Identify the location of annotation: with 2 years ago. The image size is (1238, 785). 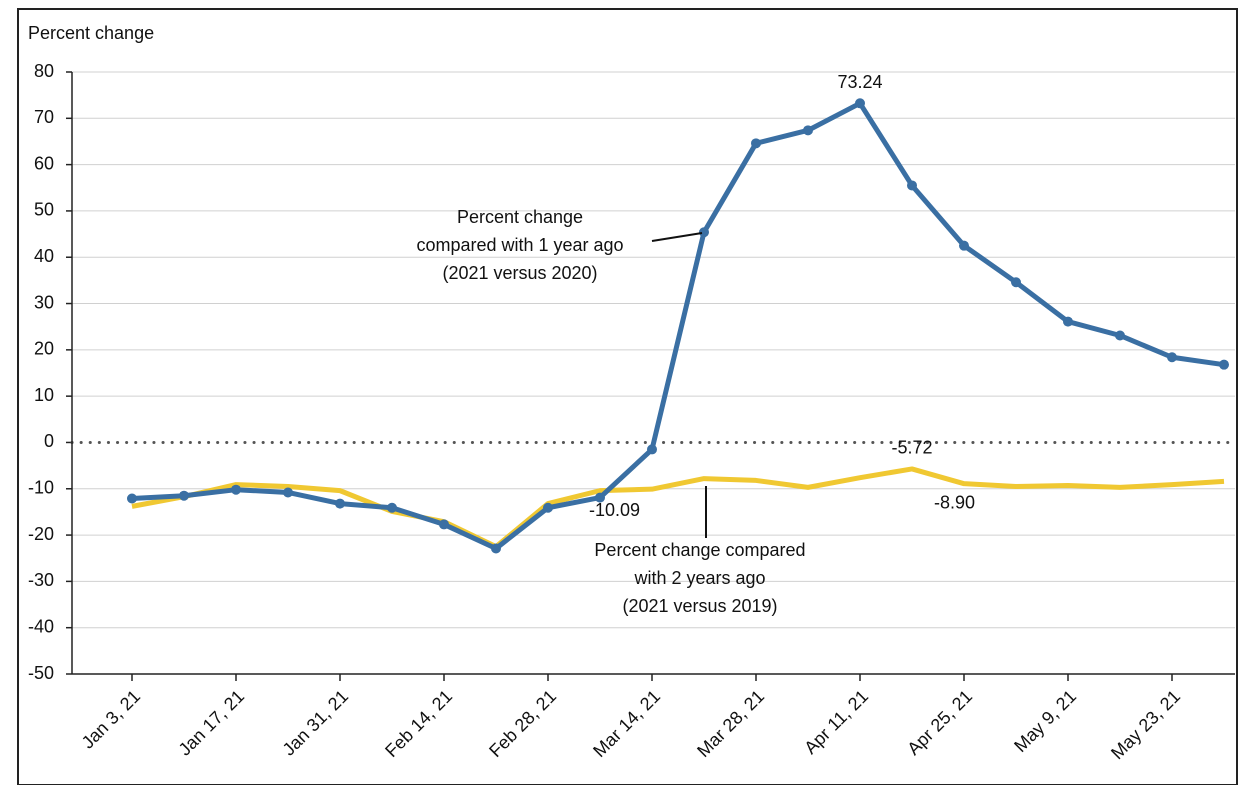
(699, 578).